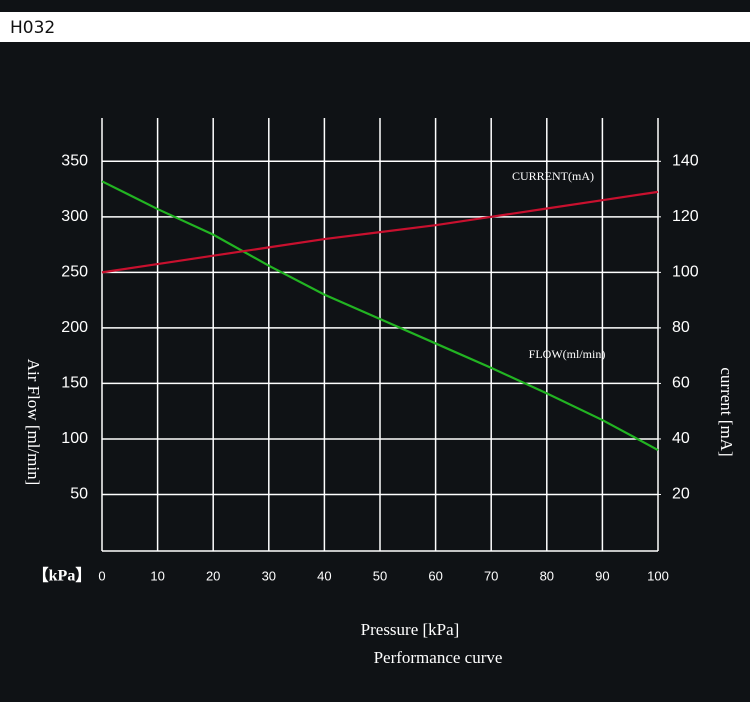 Image resolution: width=750 pixels, height=702 pixels. I want to click on x-tick-label: 50, so click(380, 575).